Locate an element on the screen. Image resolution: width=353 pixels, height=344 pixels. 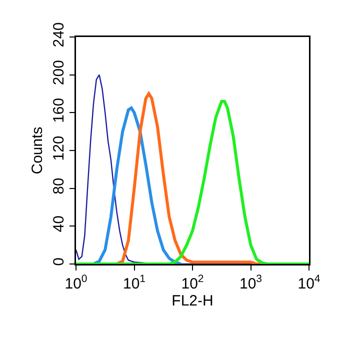
x-tick-label: 10$^{4}$ is located at coordinates (309, 282).